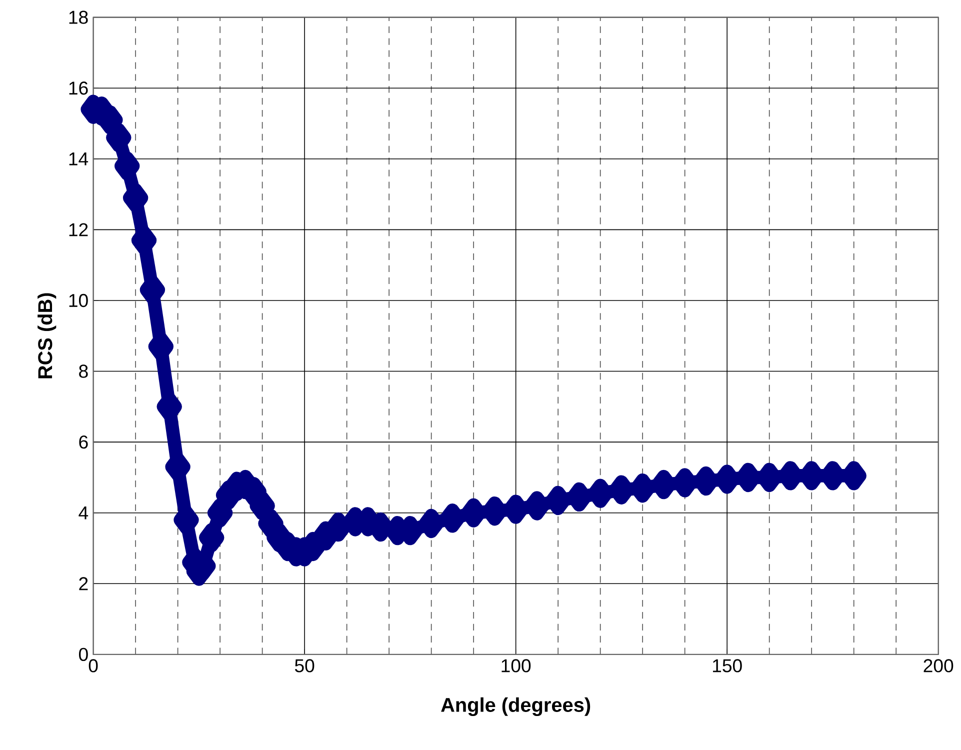 The height and width of the screenshot is (750, 961). I want to click on y-axis-title: RCS (dB), so click(47, 335).